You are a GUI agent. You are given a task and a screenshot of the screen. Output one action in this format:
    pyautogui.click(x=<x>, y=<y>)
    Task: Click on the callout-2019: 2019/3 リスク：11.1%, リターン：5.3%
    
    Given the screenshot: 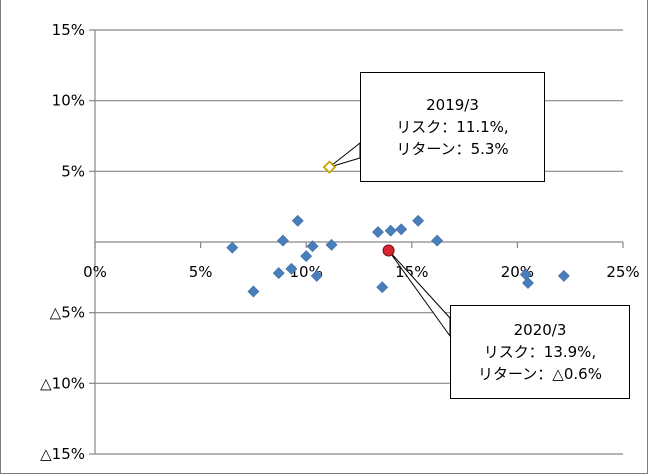 What is the action you would take?
    pyautogui.click(x=452, y=127)
    